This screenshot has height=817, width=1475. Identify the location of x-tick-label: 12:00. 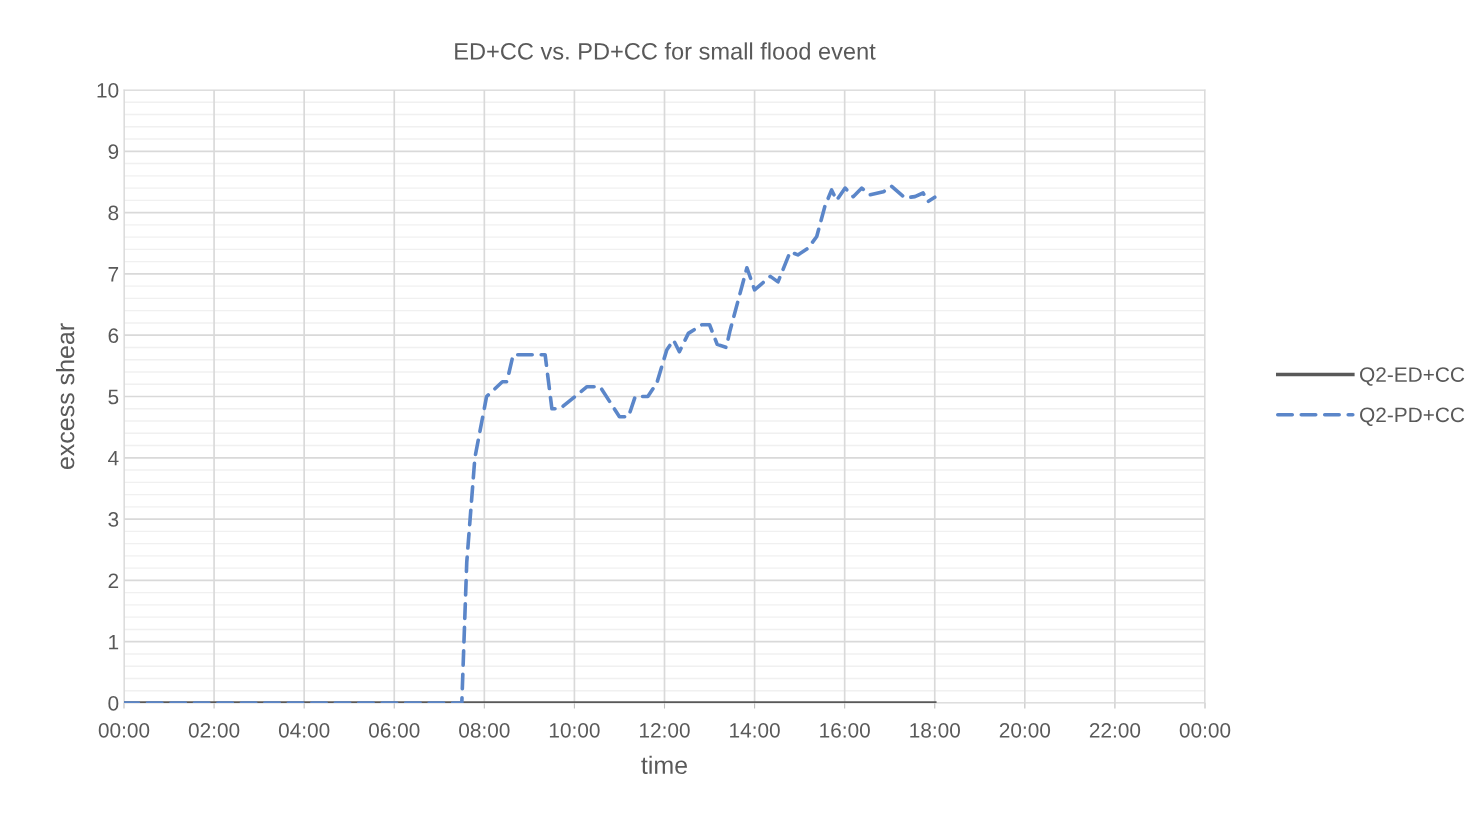
(665, 730).